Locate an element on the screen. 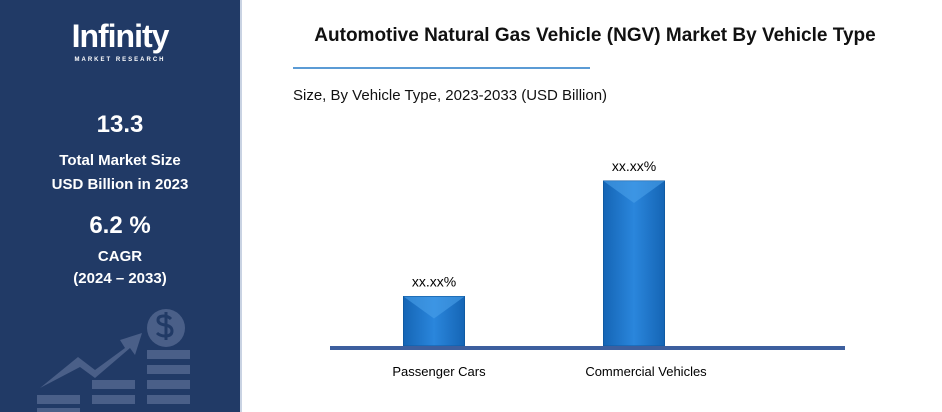 This screenshot has width=942, height=412. market-size-label: Total Market Size is located at coordinates (120, 160).